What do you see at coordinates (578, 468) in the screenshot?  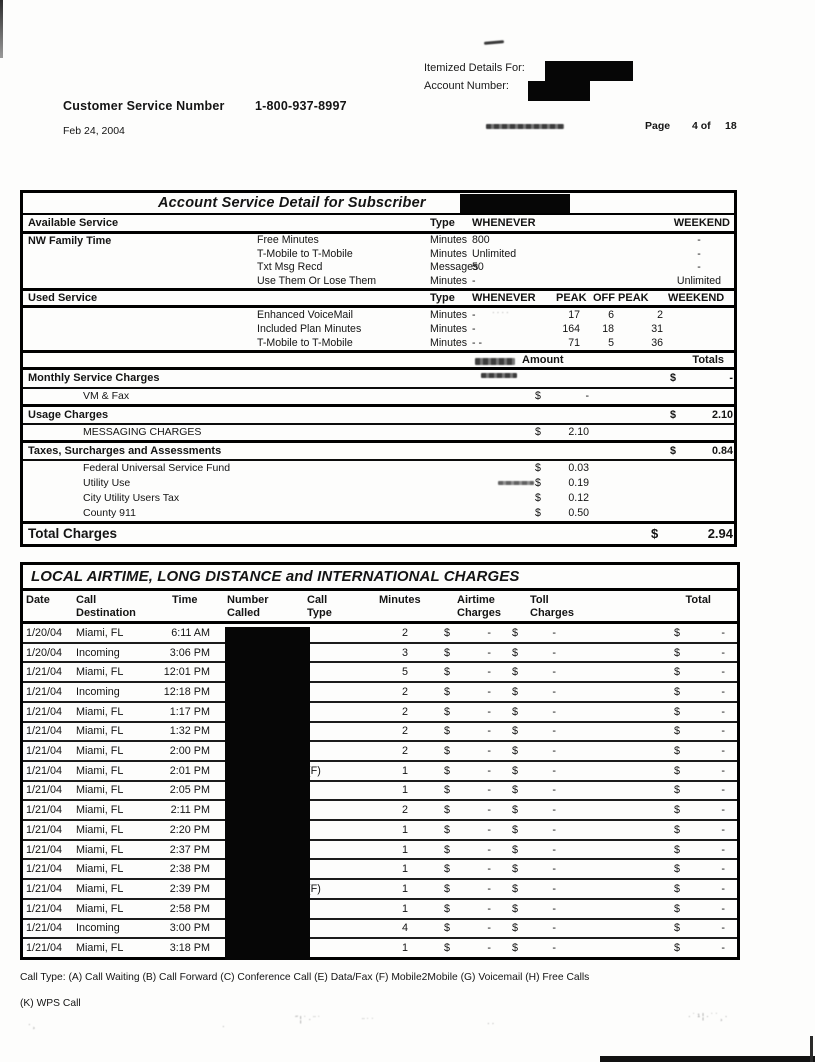 I see `charge-amount-value: 0.03` at bounding box center [578, 468].